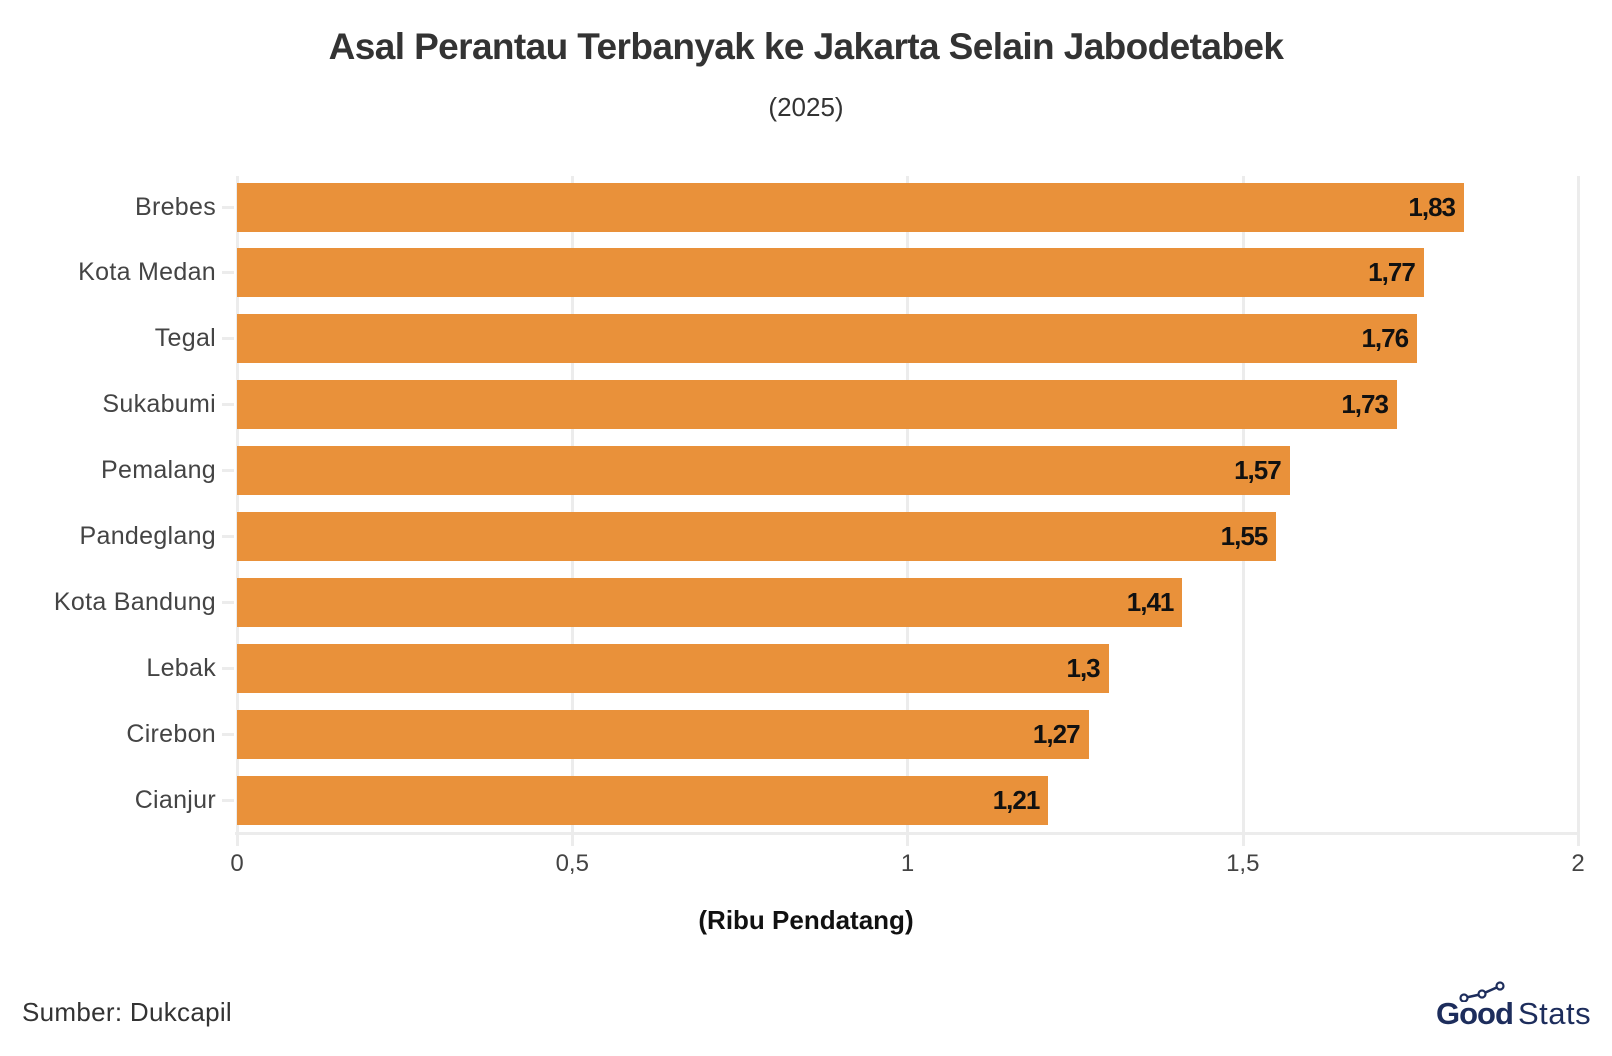  What do you see at coordinates (175, 799) in the screenshot?
I see `category-label: Cianjur` at bounding box center [175, 799].